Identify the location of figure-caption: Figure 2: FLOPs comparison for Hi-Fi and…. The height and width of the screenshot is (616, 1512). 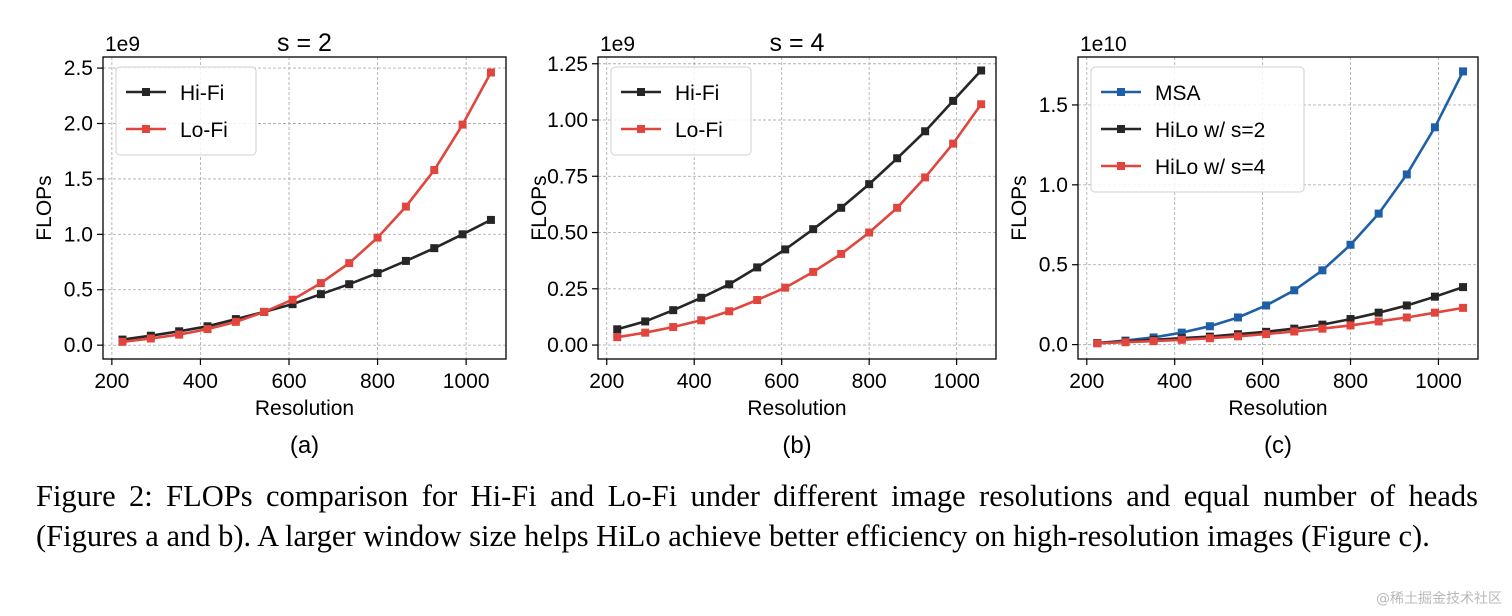
(757, 516).